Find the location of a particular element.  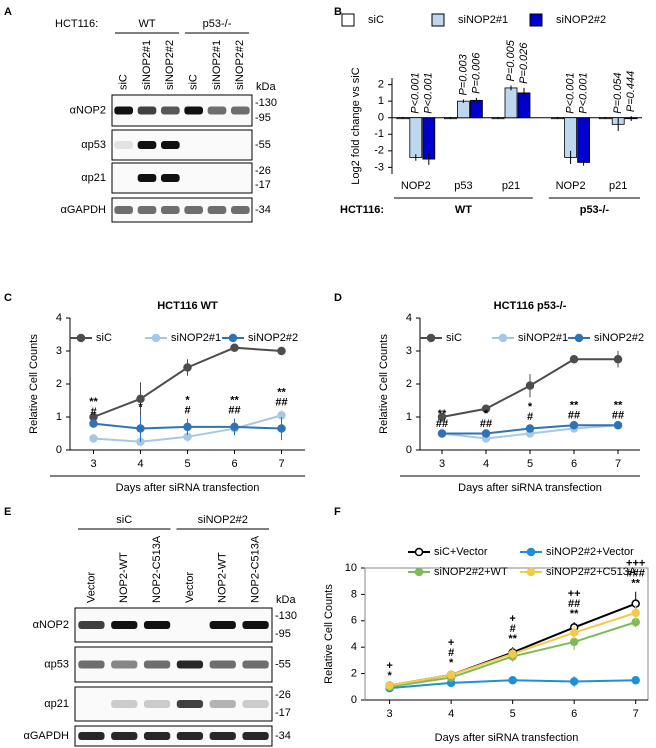

x-tick-label: NOP2 is located at coordinates (571, 186).